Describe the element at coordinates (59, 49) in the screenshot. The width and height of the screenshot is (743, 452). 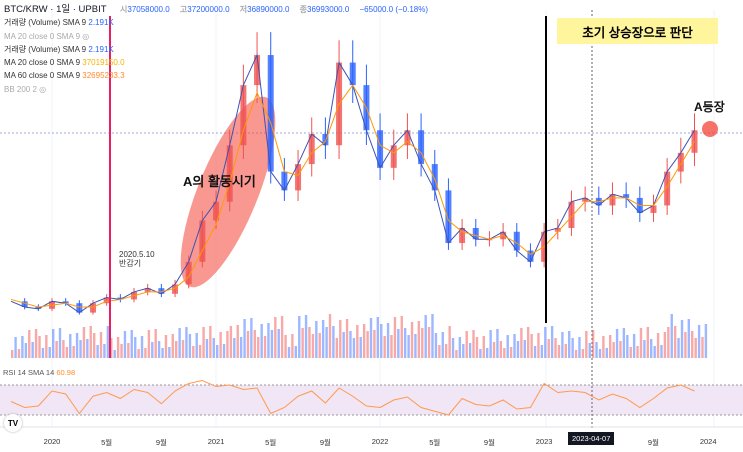
I see `legend-volume-2: 거래량 (Volume) SMA 9 2.191K` at that location.